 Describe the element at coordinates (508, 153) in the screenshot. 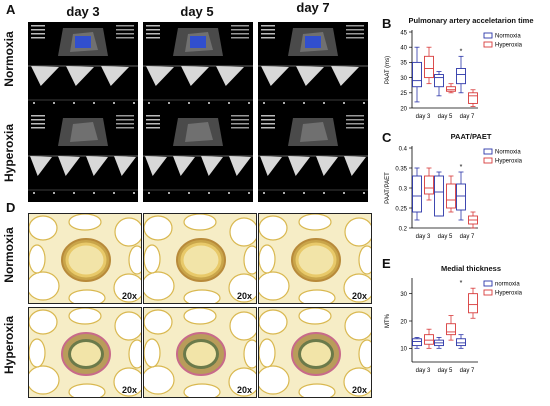

I see `legend-label: Normoxia` at that location.